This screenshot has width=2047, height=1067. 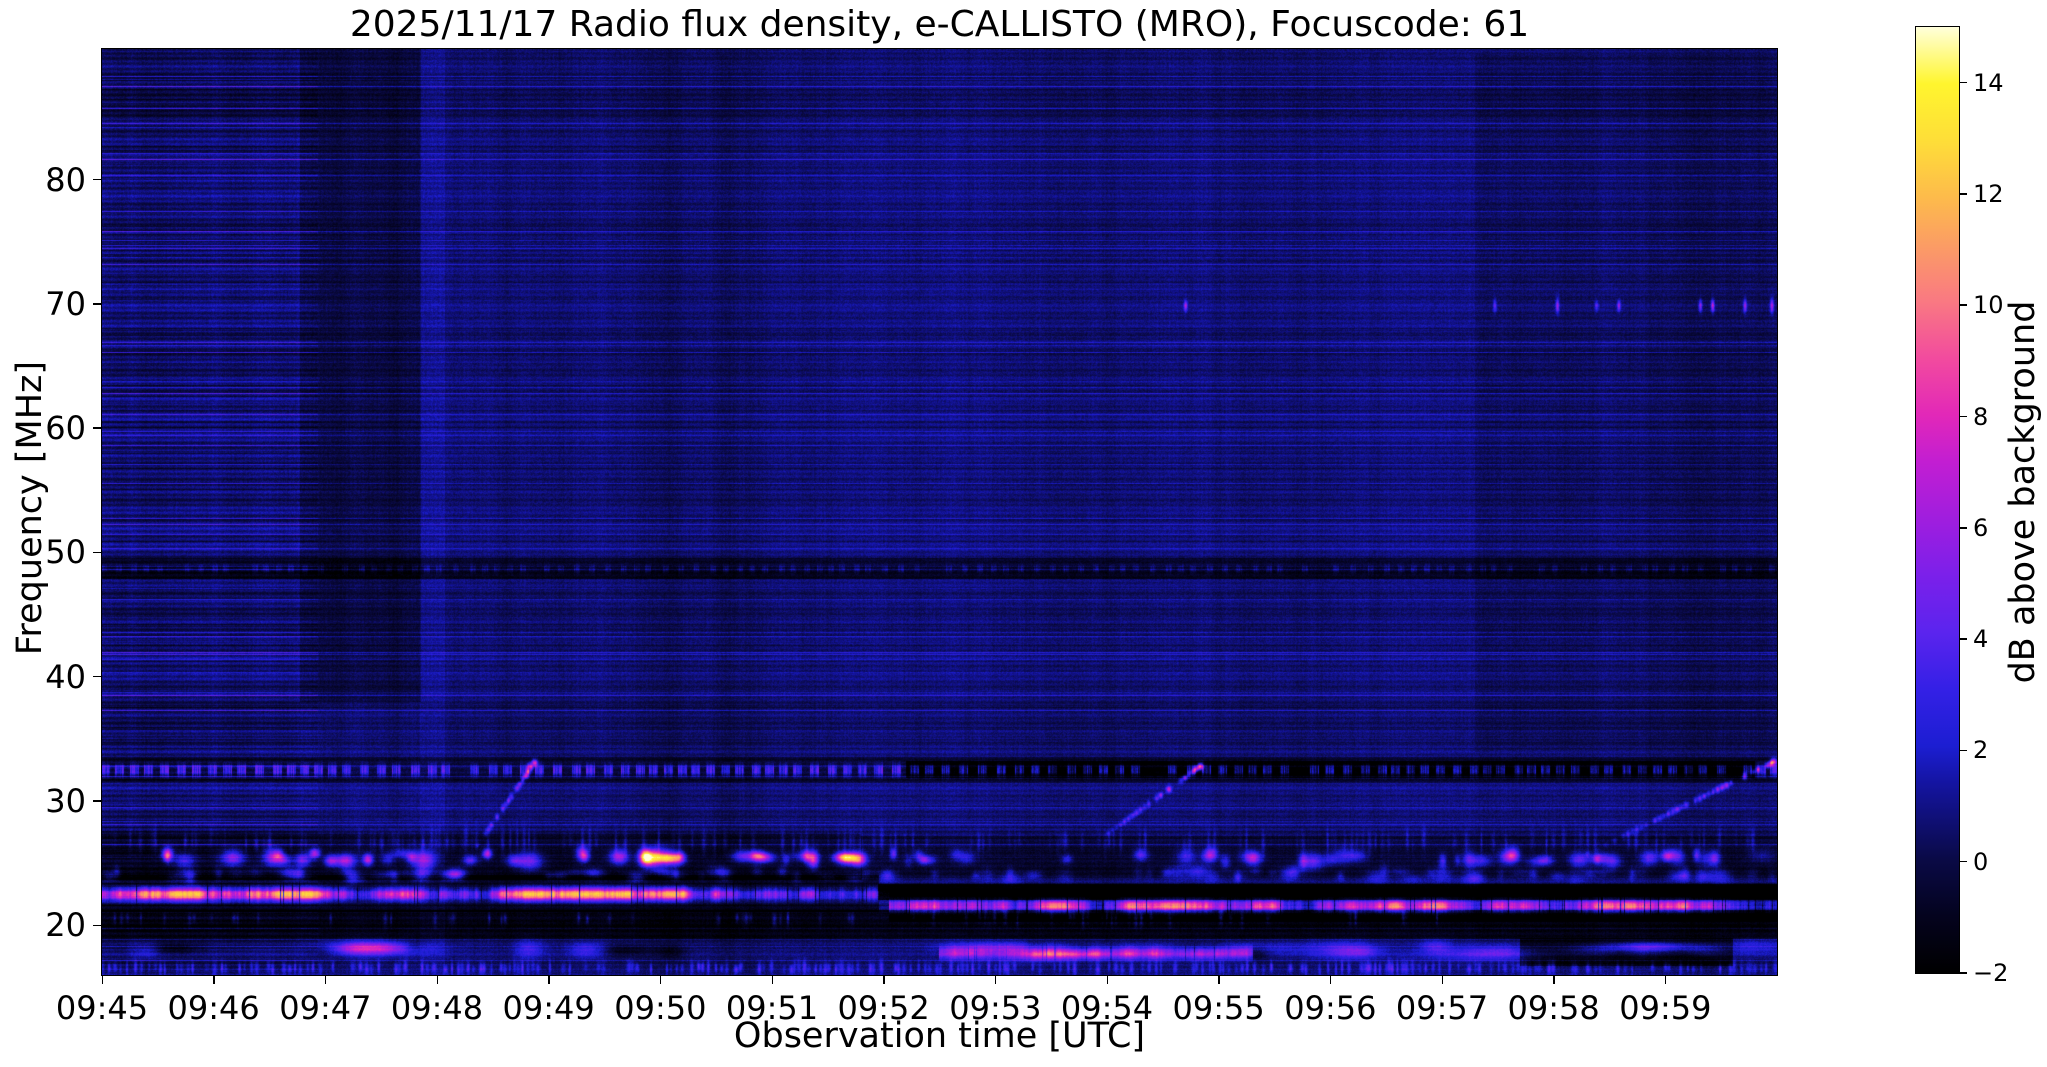 I want to click on colorbar-tick-label: 2, so click(x=1981, y=750).